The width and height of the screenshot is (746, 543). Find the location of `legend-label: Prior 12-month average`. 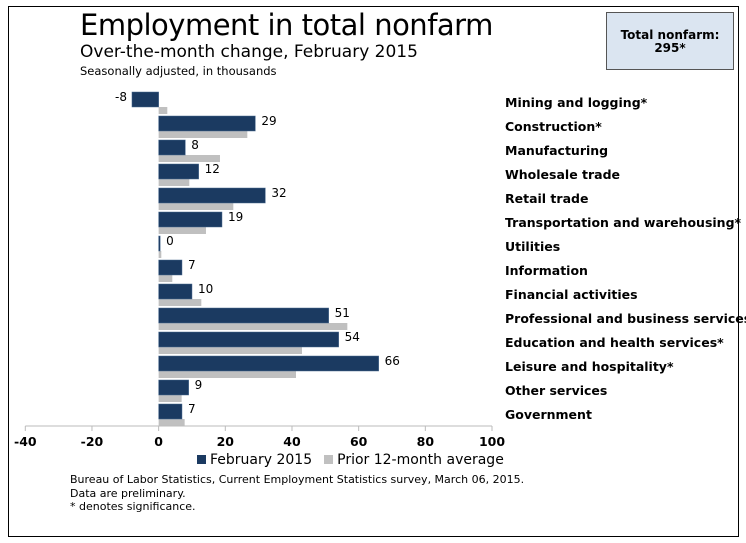

legend-label: Prior 12-month average is located at coordinates (420, 460).